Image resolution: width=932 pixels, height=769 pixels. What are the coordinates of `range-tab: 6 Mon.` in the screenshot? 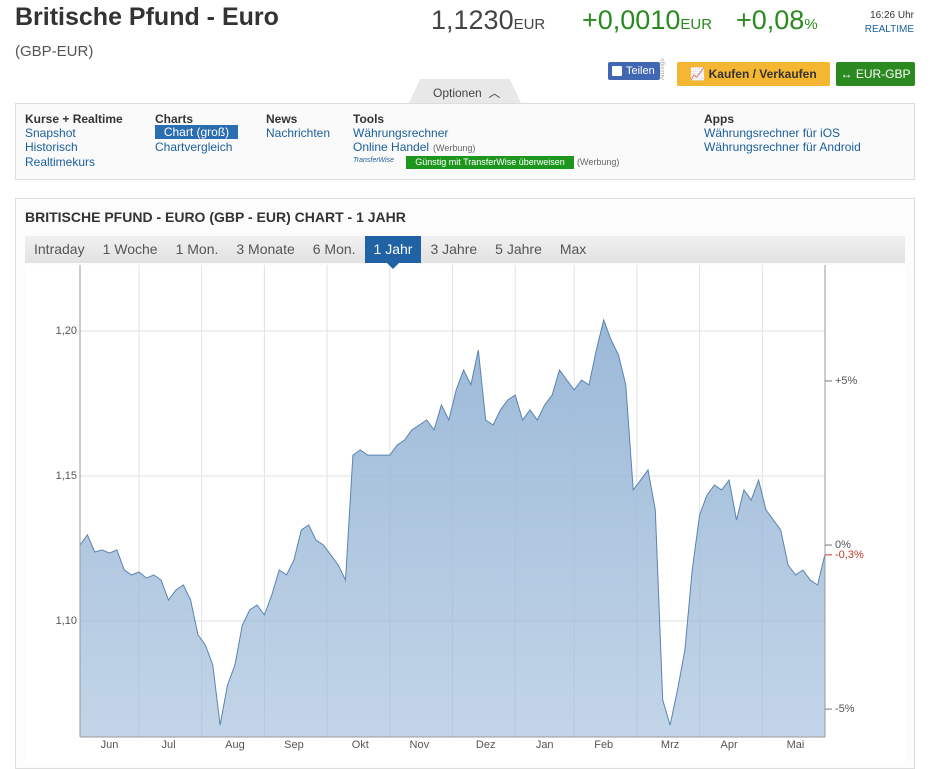 It's located at (334, 249).